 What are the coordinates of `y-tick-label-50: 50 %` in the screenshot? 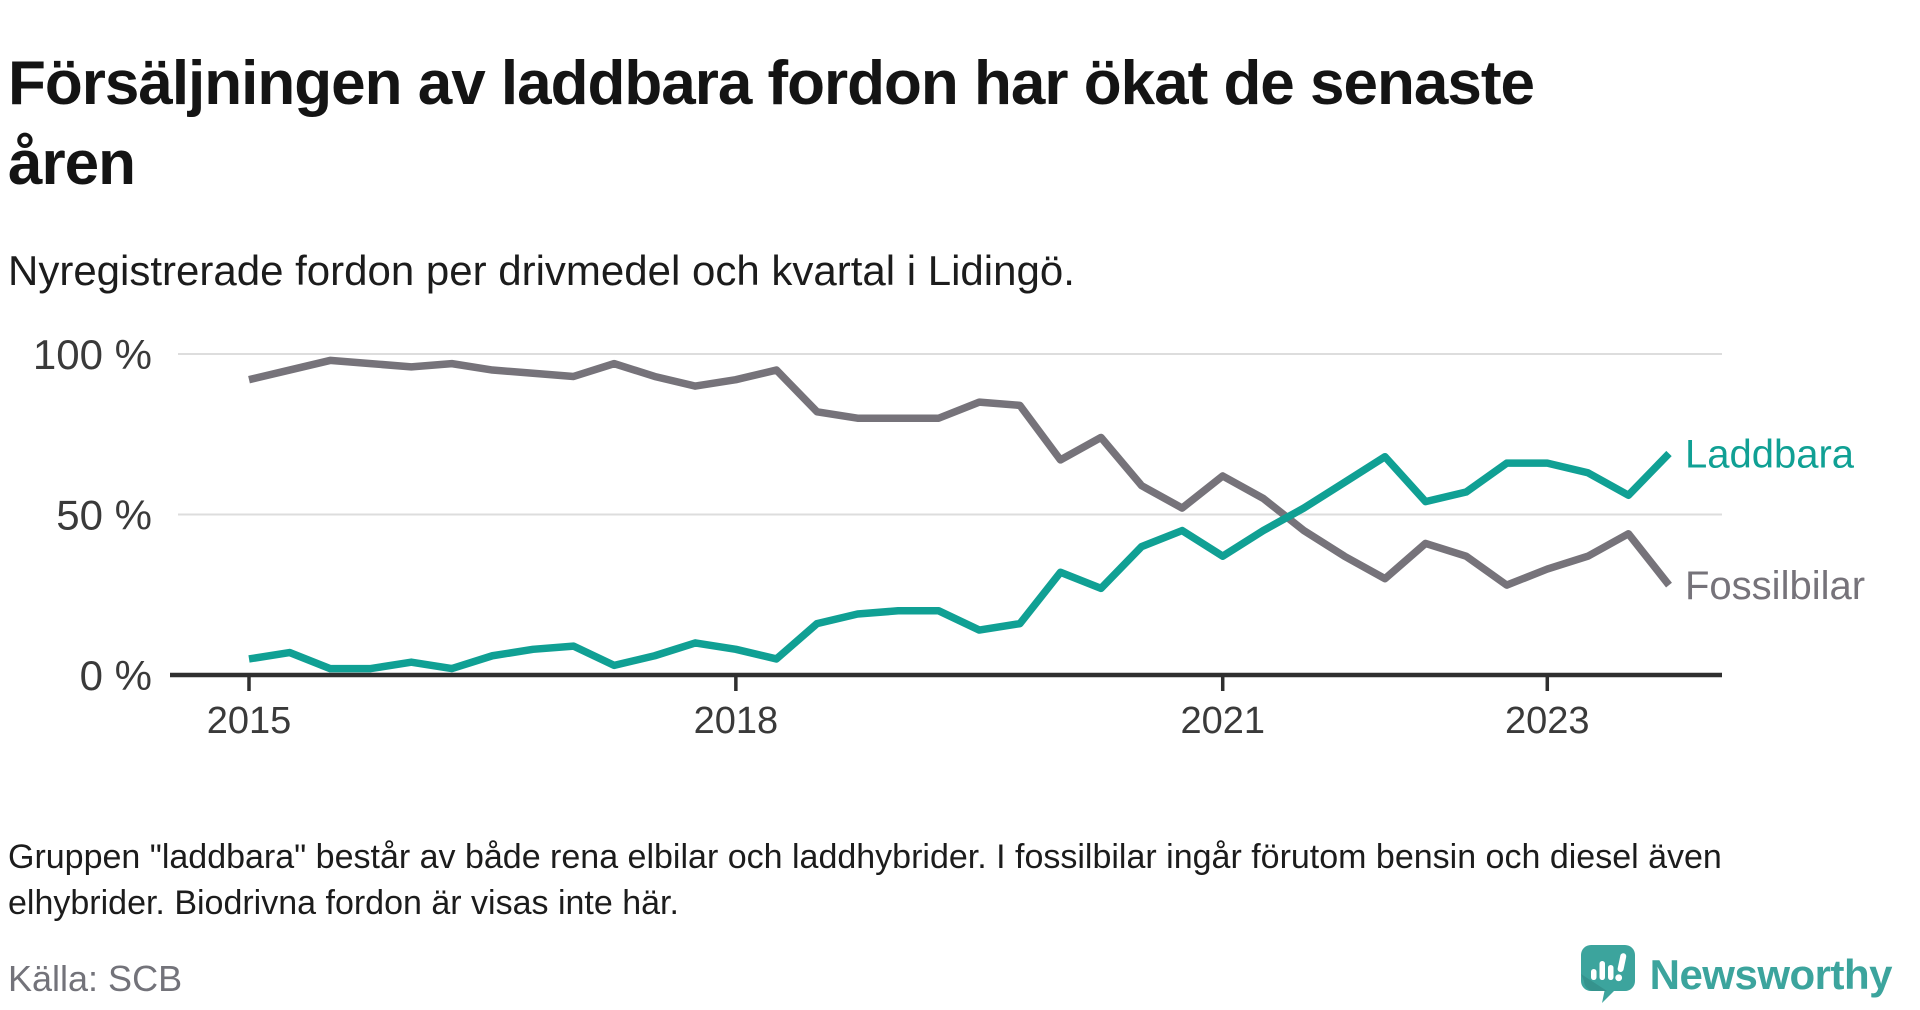 It's located at (104, 515).